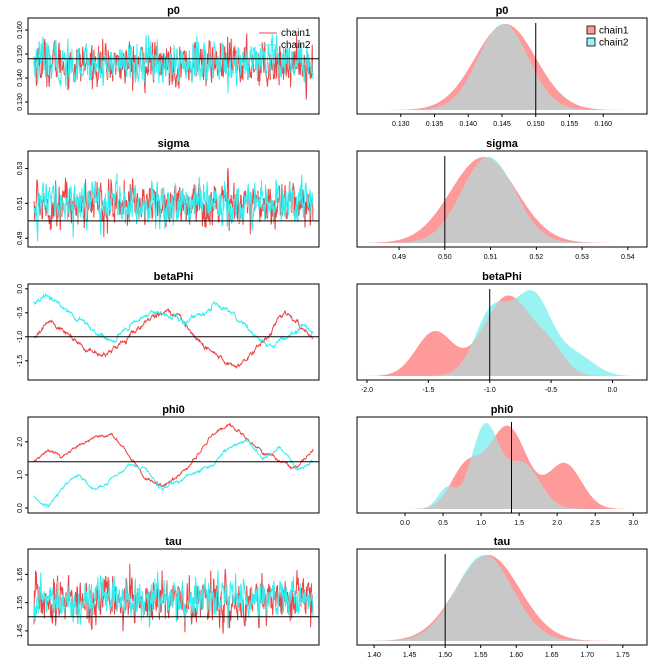  Describe the element at coordinates (401, 124) in the screenshot. I see `x-tick-label: 0.130` at that location.